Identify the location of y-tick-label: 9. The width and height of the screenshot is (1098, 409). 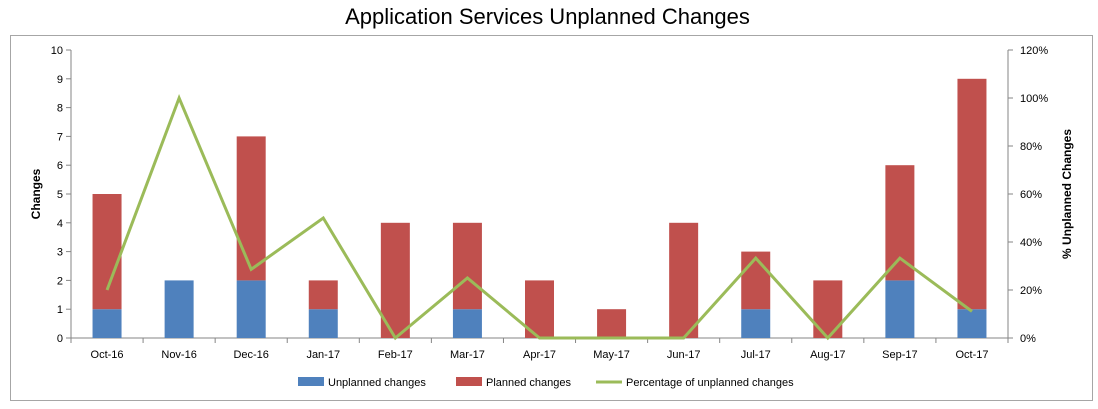
(60, 80).